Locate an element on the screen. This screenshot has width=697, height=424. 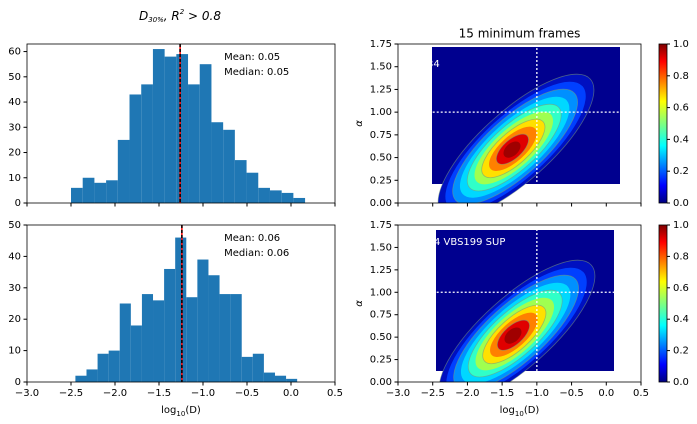
figure-title-part: D is located at coordinates (143, 16).